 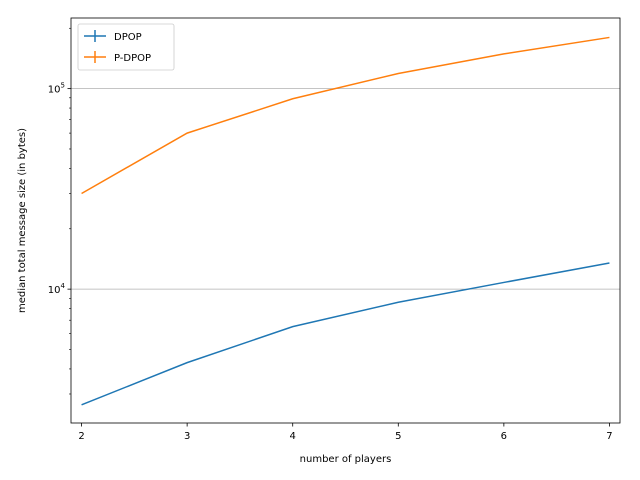 I want to click on y-axis-label: median total message size (in bytes), so click(x=22, y=220).